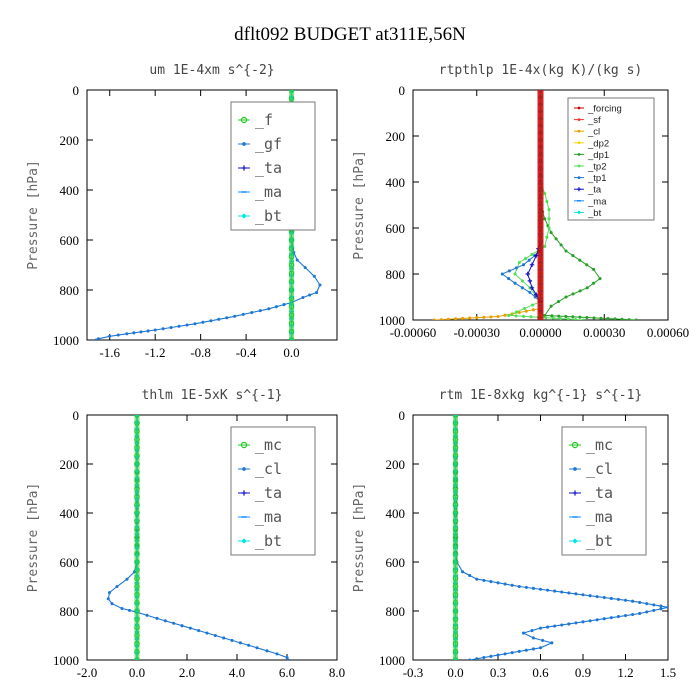 The width and height of the screenshot is (700, 700). Describe the element at coordinates (70, 240) in the screenshot. I see `y-tick-label: 600` at that location.